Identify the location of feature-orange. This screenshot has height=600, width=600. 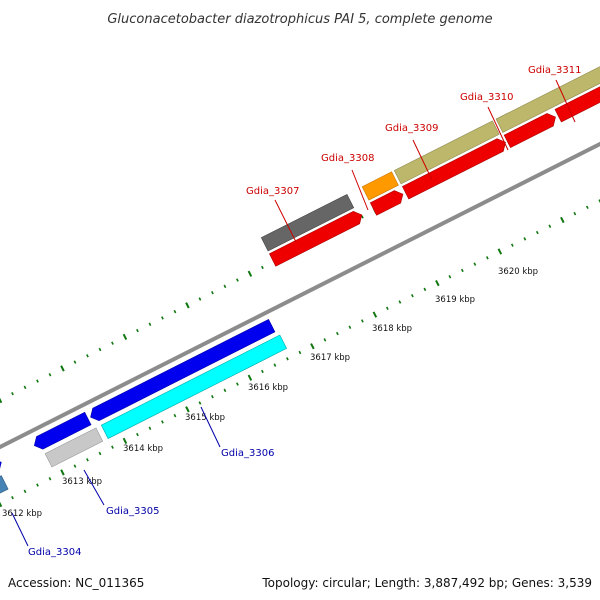
(380, 186).